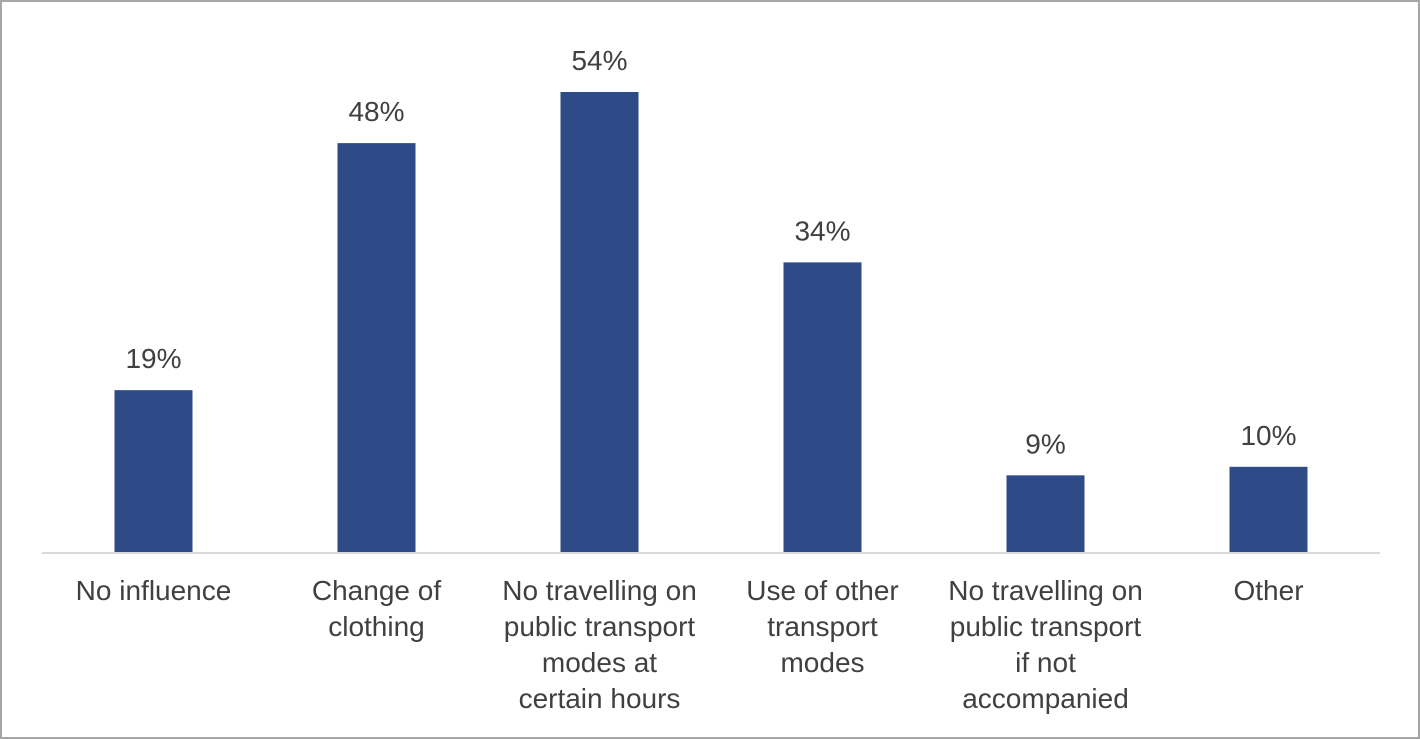  I want to click on data-label-5: 10%, so click(1268, 435).